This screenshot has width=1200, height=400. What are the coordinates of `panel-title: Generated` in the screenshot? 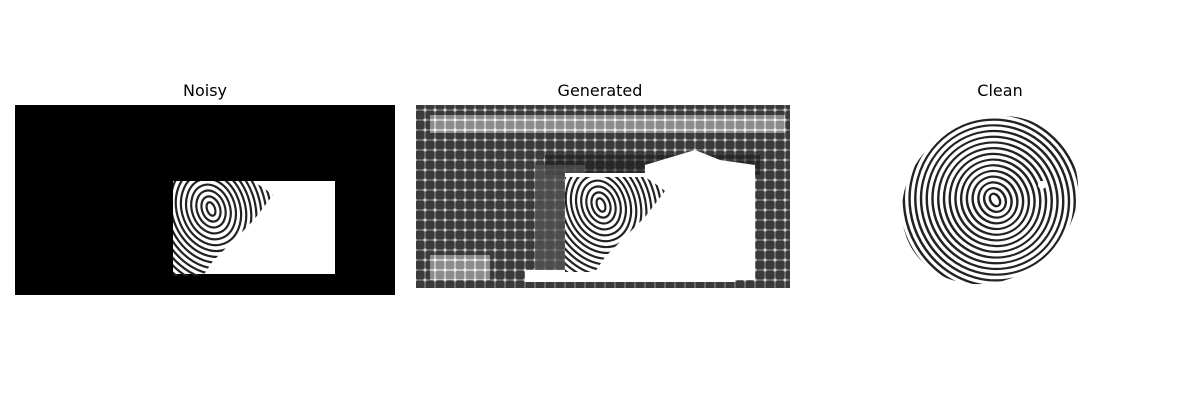 It's located at (600, 90).